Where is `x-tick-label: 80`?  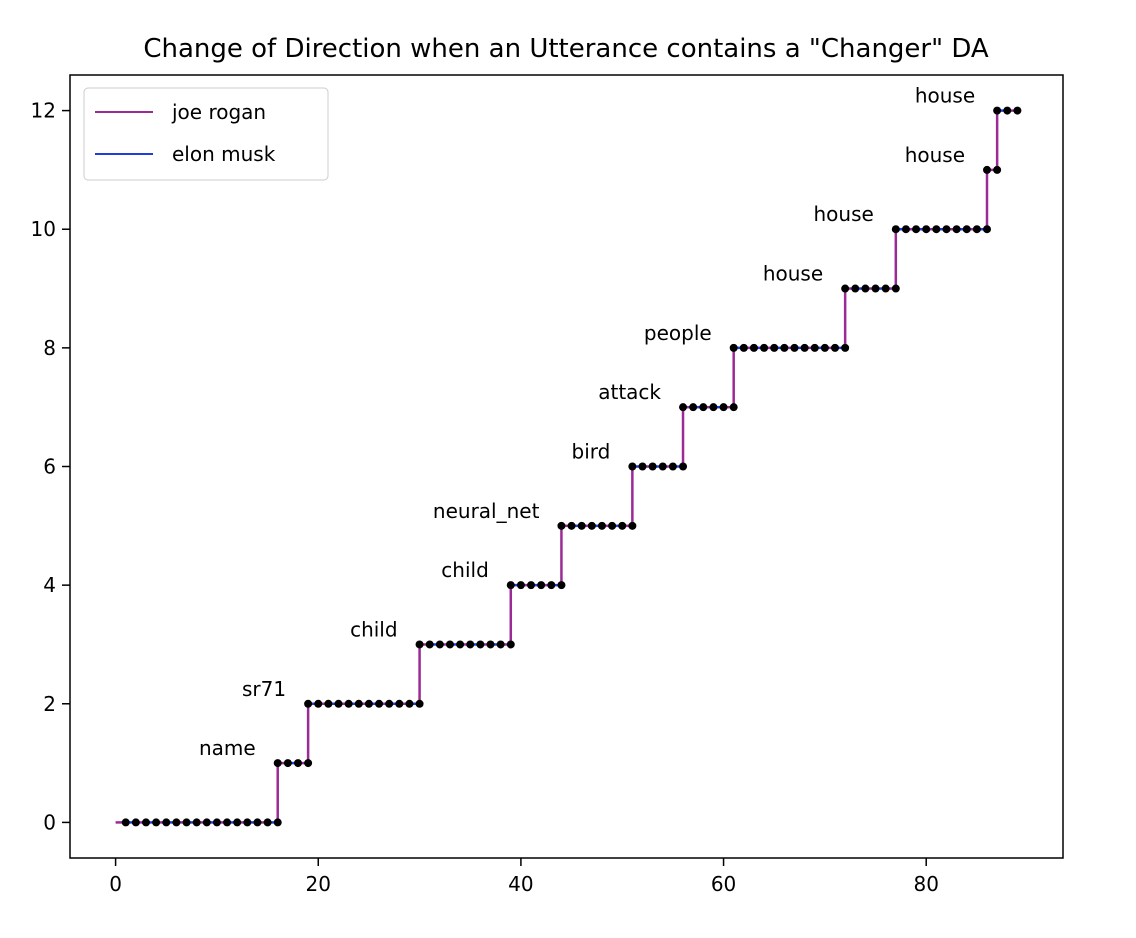 x-tick-label: 80 is located at coordinates (925, 884).